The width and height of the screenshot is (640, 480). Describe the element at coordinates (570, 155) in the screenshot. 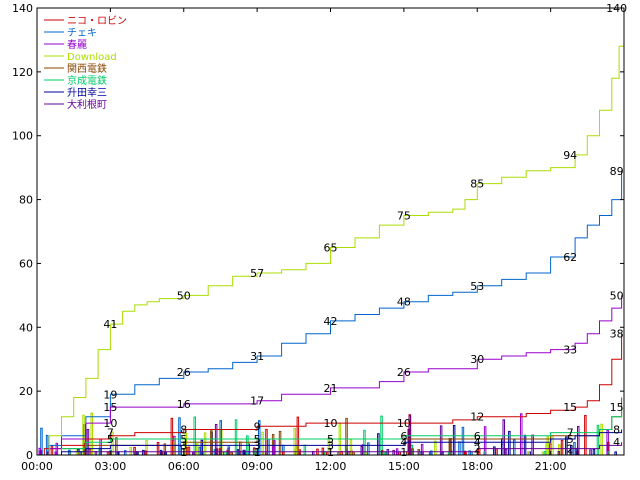

I see `data-label: 94` at that location.